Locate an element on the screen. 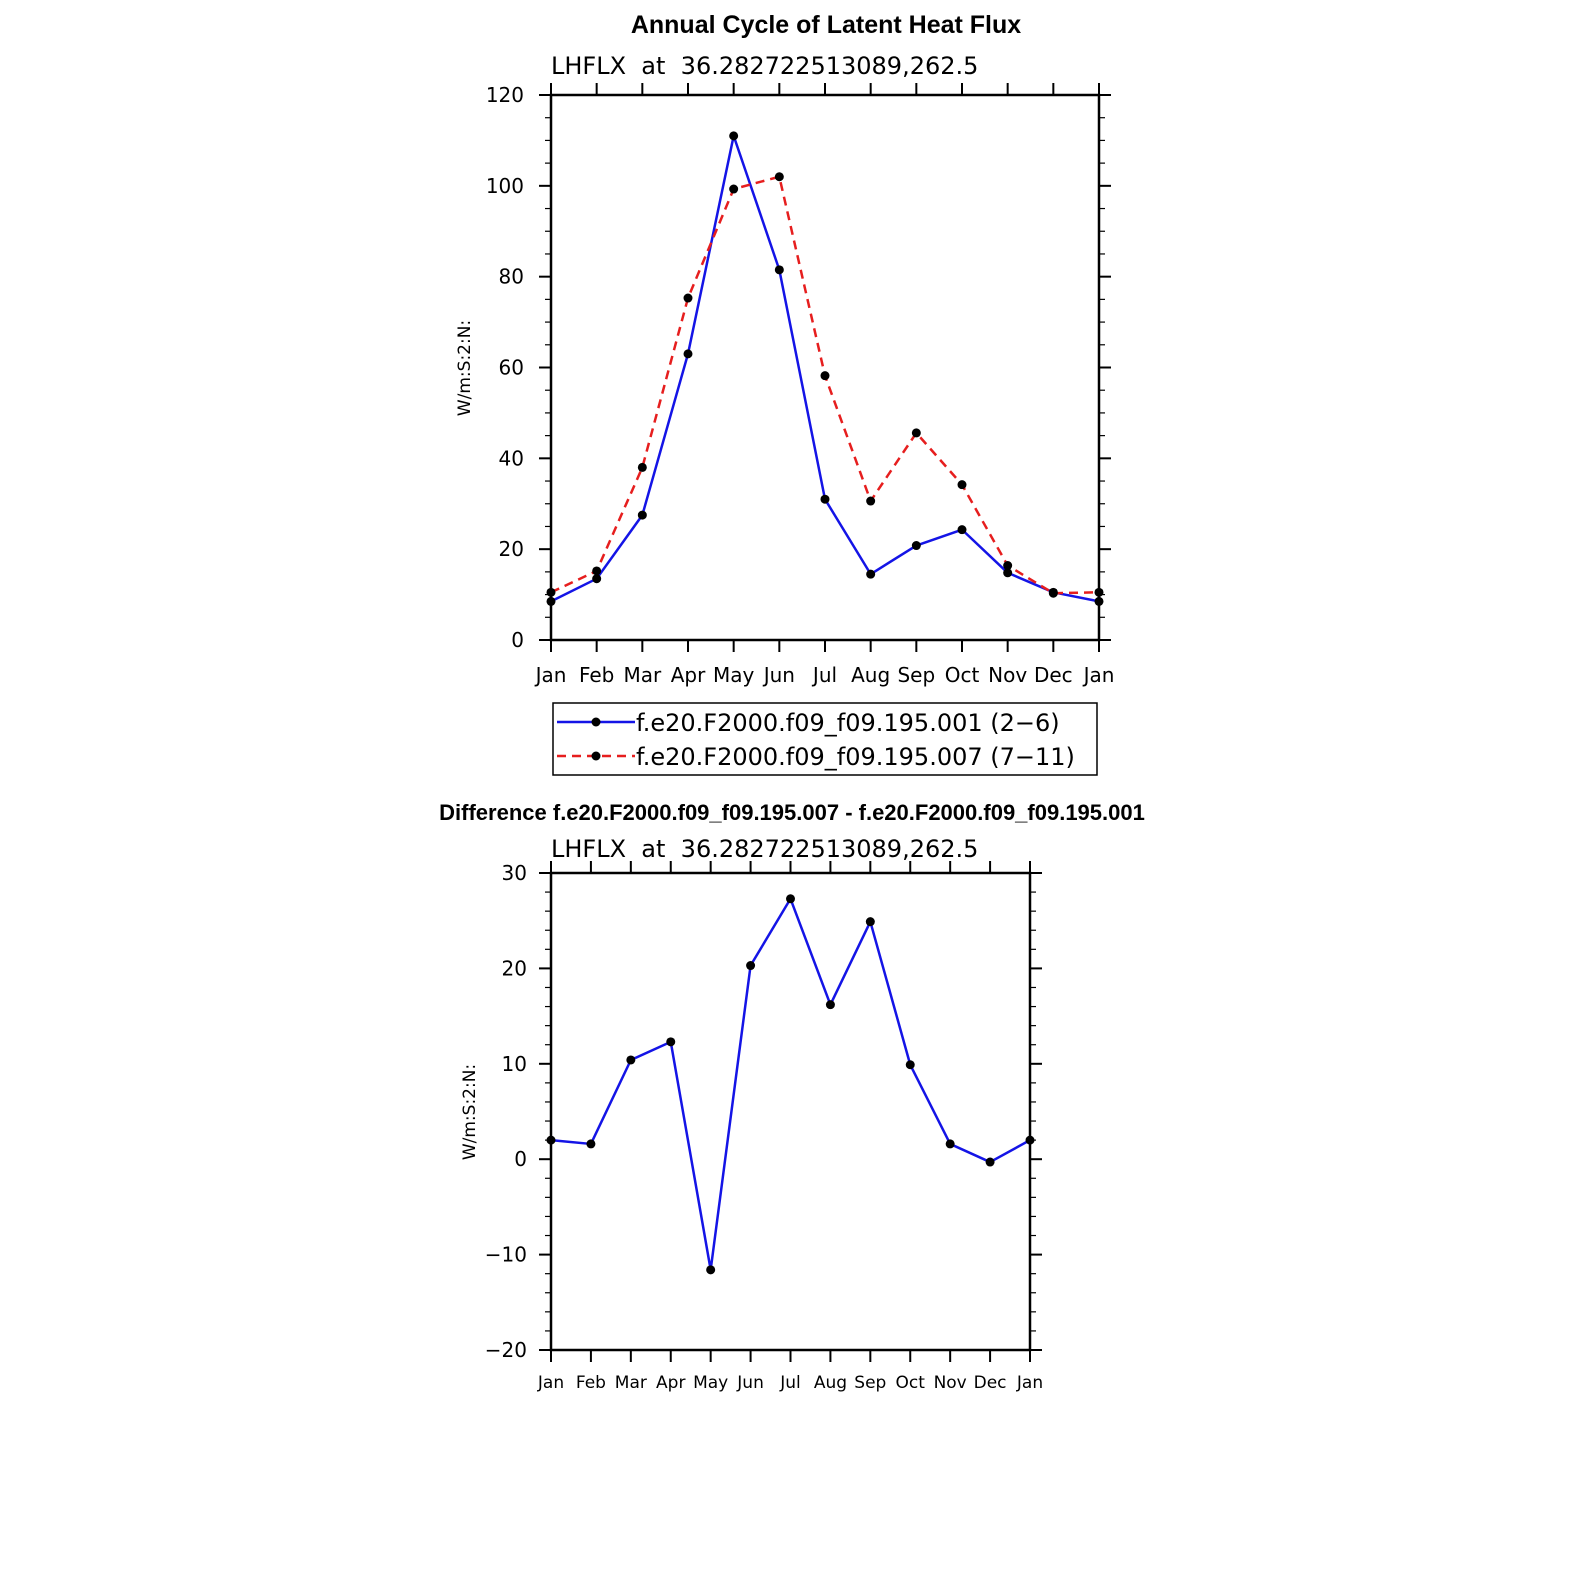 The image size is (1574, 1574). chart2-subtitle: LHFLX at 36.282722513089,262.5 is located at coordinates (764, 849).